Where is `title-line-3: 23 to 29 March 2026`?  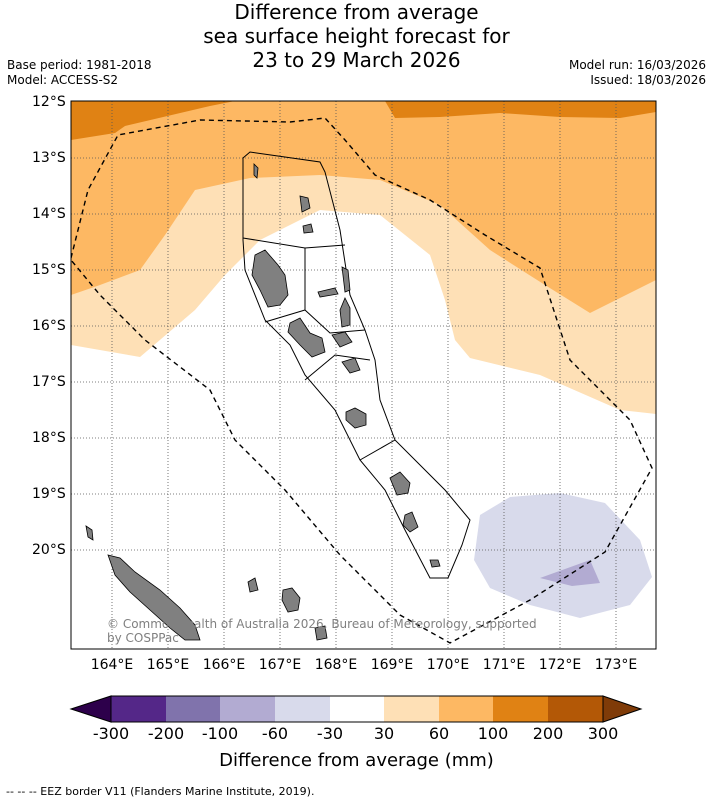 title-line-3: 23 to 29 March 2026 is located at coordinates (356, 60).